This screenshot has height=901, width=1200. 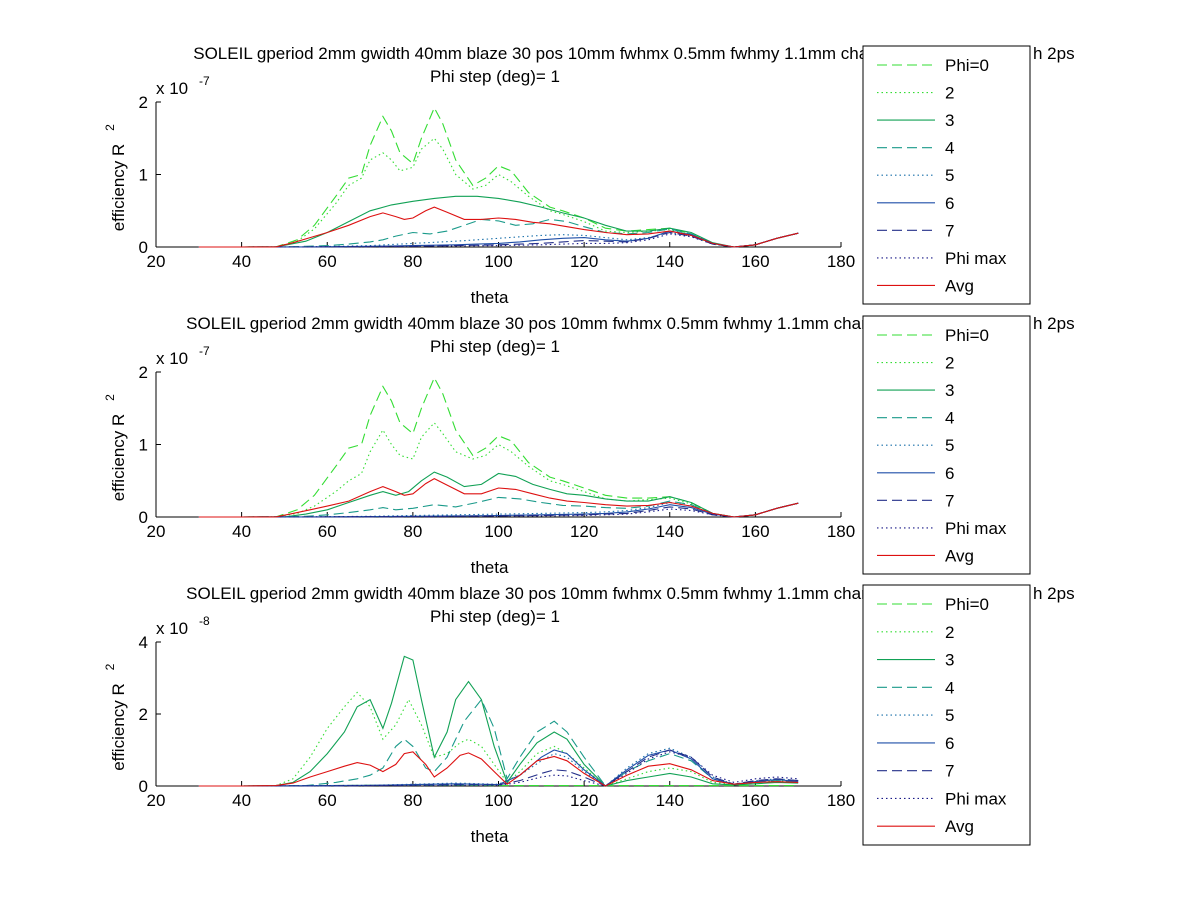 What do you see at coordinates (490, 297) in the screenshot?
I see `x-axis-label: theta` at bounding box center [490, 297].